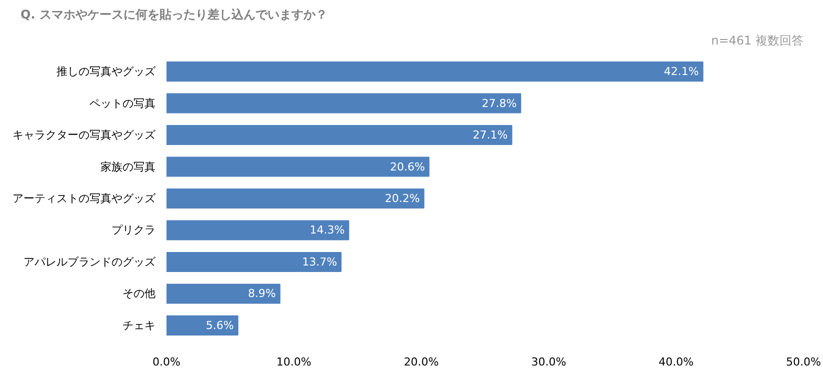 Image resolution: width=823 pixels, height=371 pixels. Describe the element at coordinates (262, 293) in the screenshot. I see `data-label: 8.9%` at that location.